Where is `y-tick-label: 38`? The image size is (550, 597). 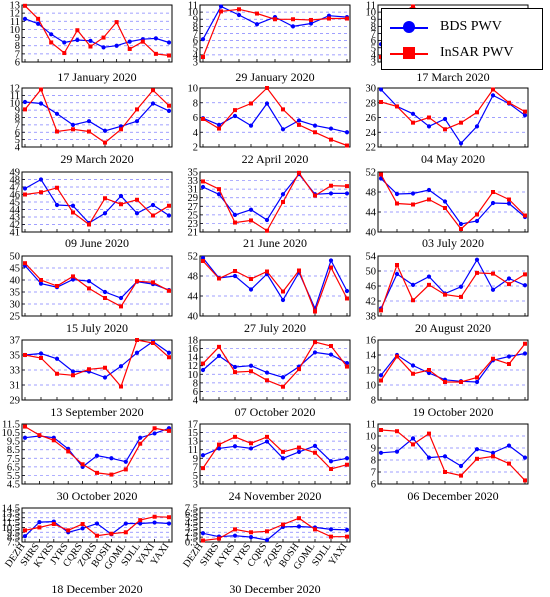
y-tick-label: 38 is located at coordinates (371, 317).